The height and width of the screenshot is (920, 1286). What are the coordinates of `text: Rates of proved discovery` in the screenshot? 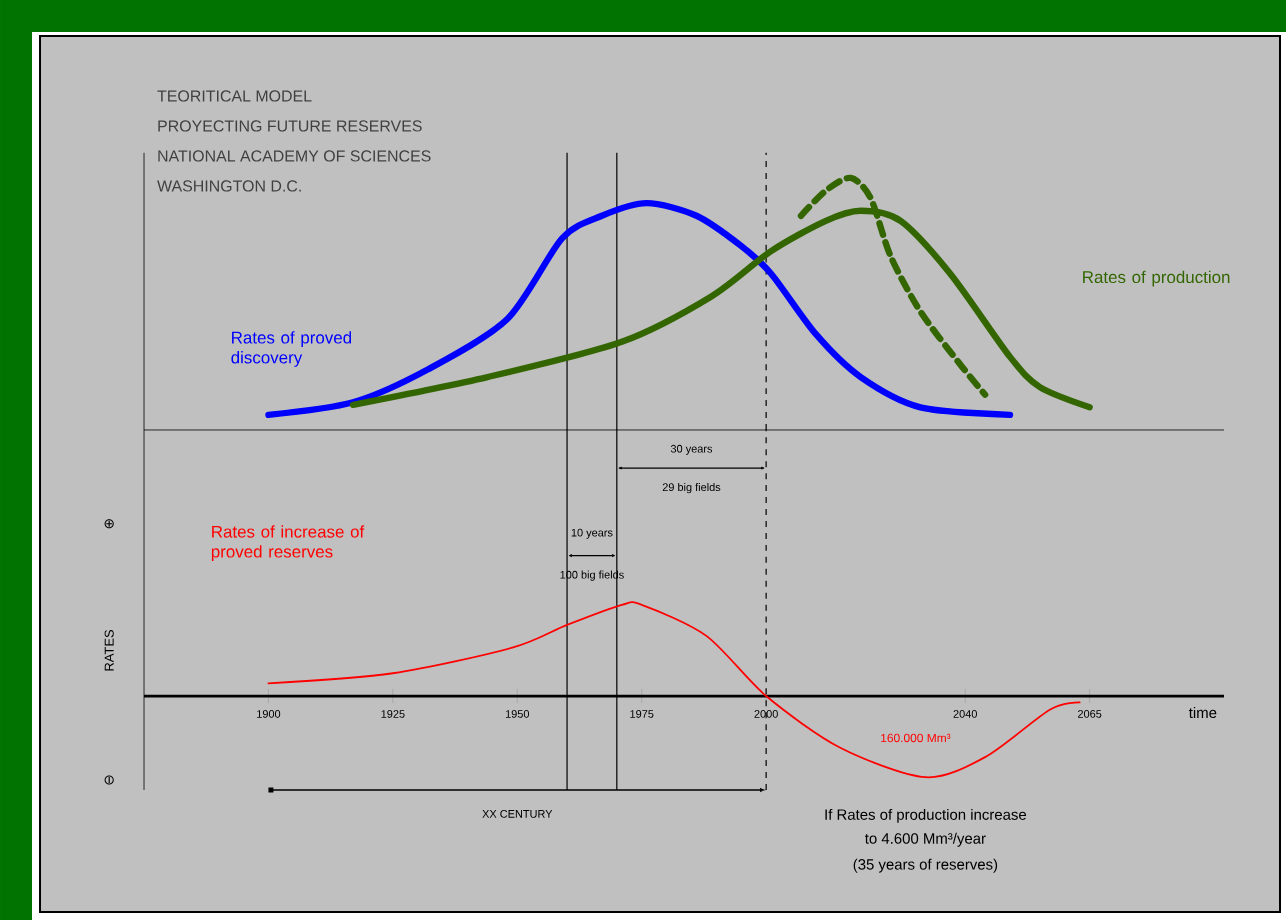 It's located at (291, 349).